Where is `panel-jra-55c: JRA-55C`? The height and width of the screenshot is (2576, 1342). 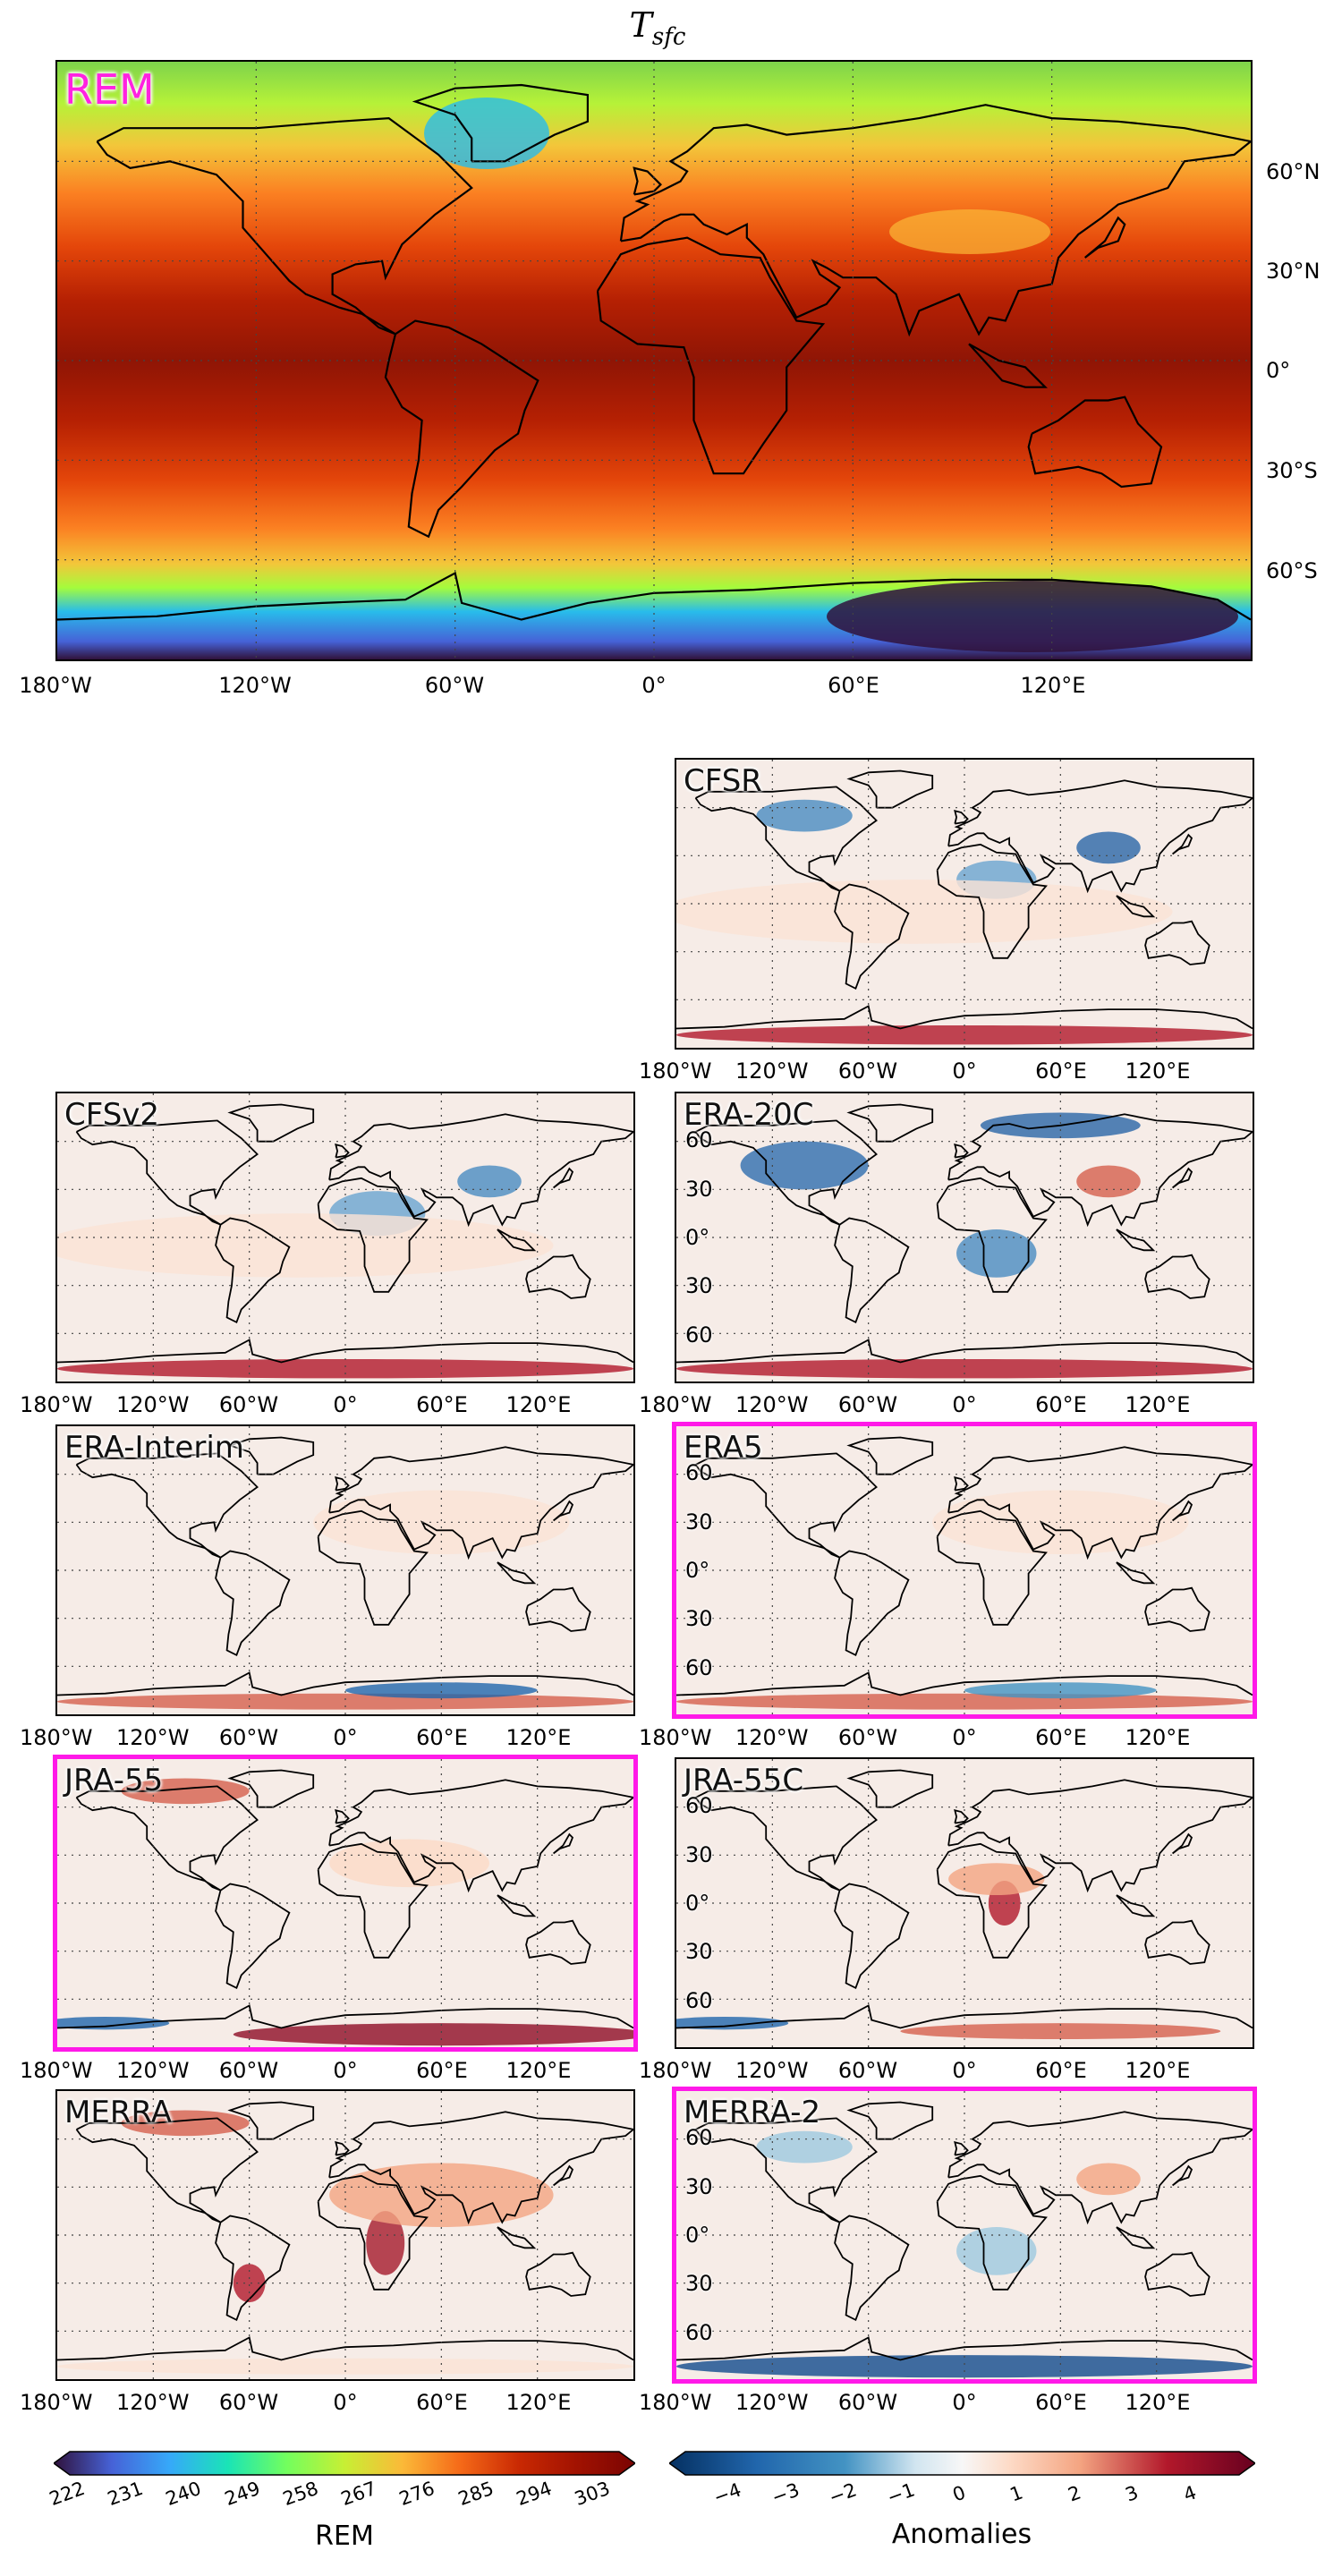 panel-jra-55c: JRA-55C is located at coordinates (965, 1903).